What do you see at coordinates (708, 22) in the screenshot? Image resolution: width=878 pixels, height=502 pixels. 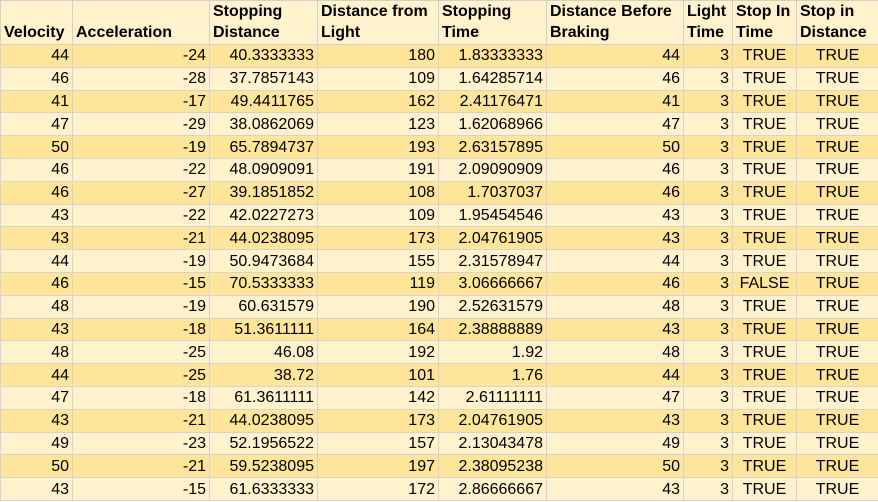 I see `column-header-light-time: Light Time` at bounding box center [708, 22].